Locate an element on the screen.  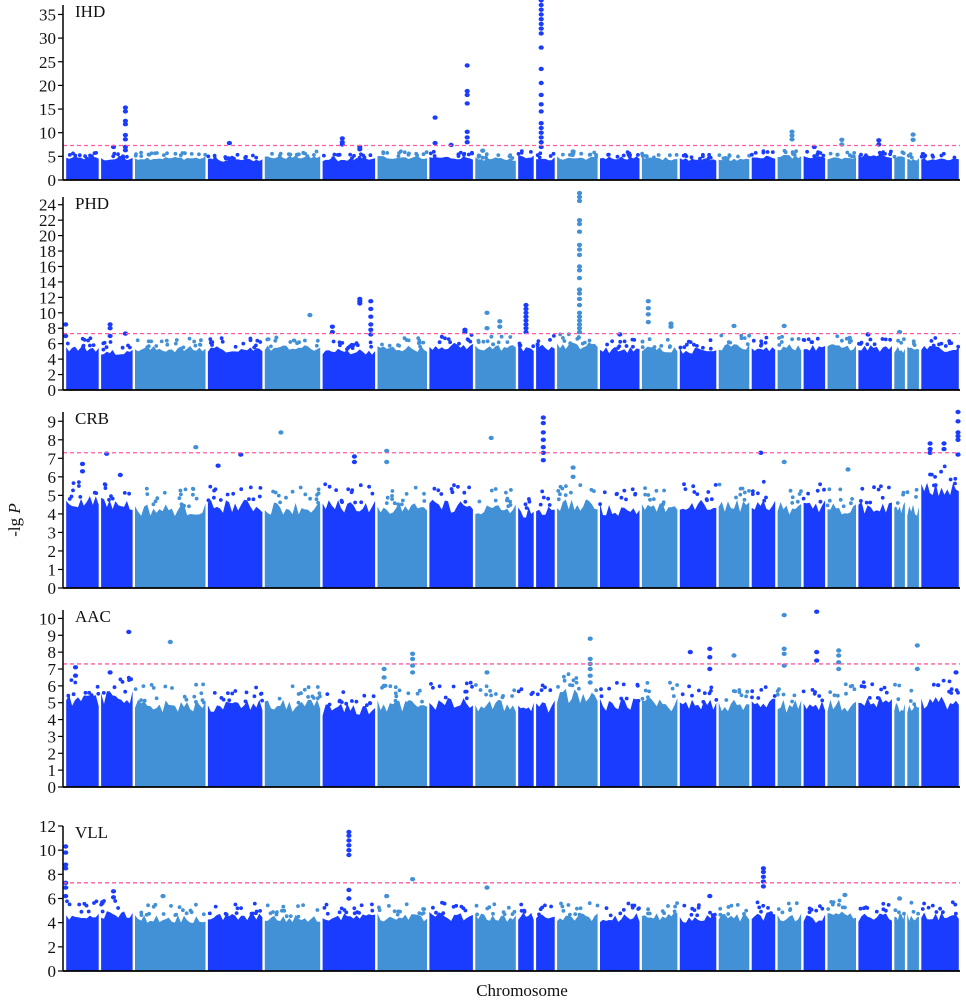
panel-title: CRB is located at coordinates (92, 418).